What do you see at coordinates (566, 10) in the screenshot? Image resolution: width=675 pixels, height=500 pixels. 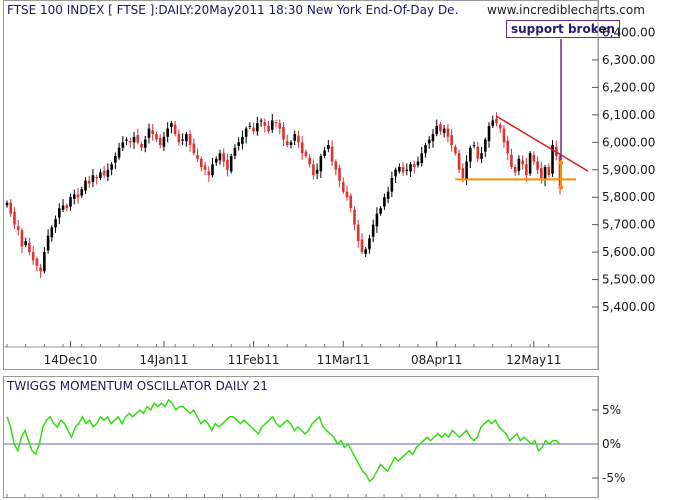 I see `website-label: www.incrediblecharts.com` at bounding box center [566, 10].